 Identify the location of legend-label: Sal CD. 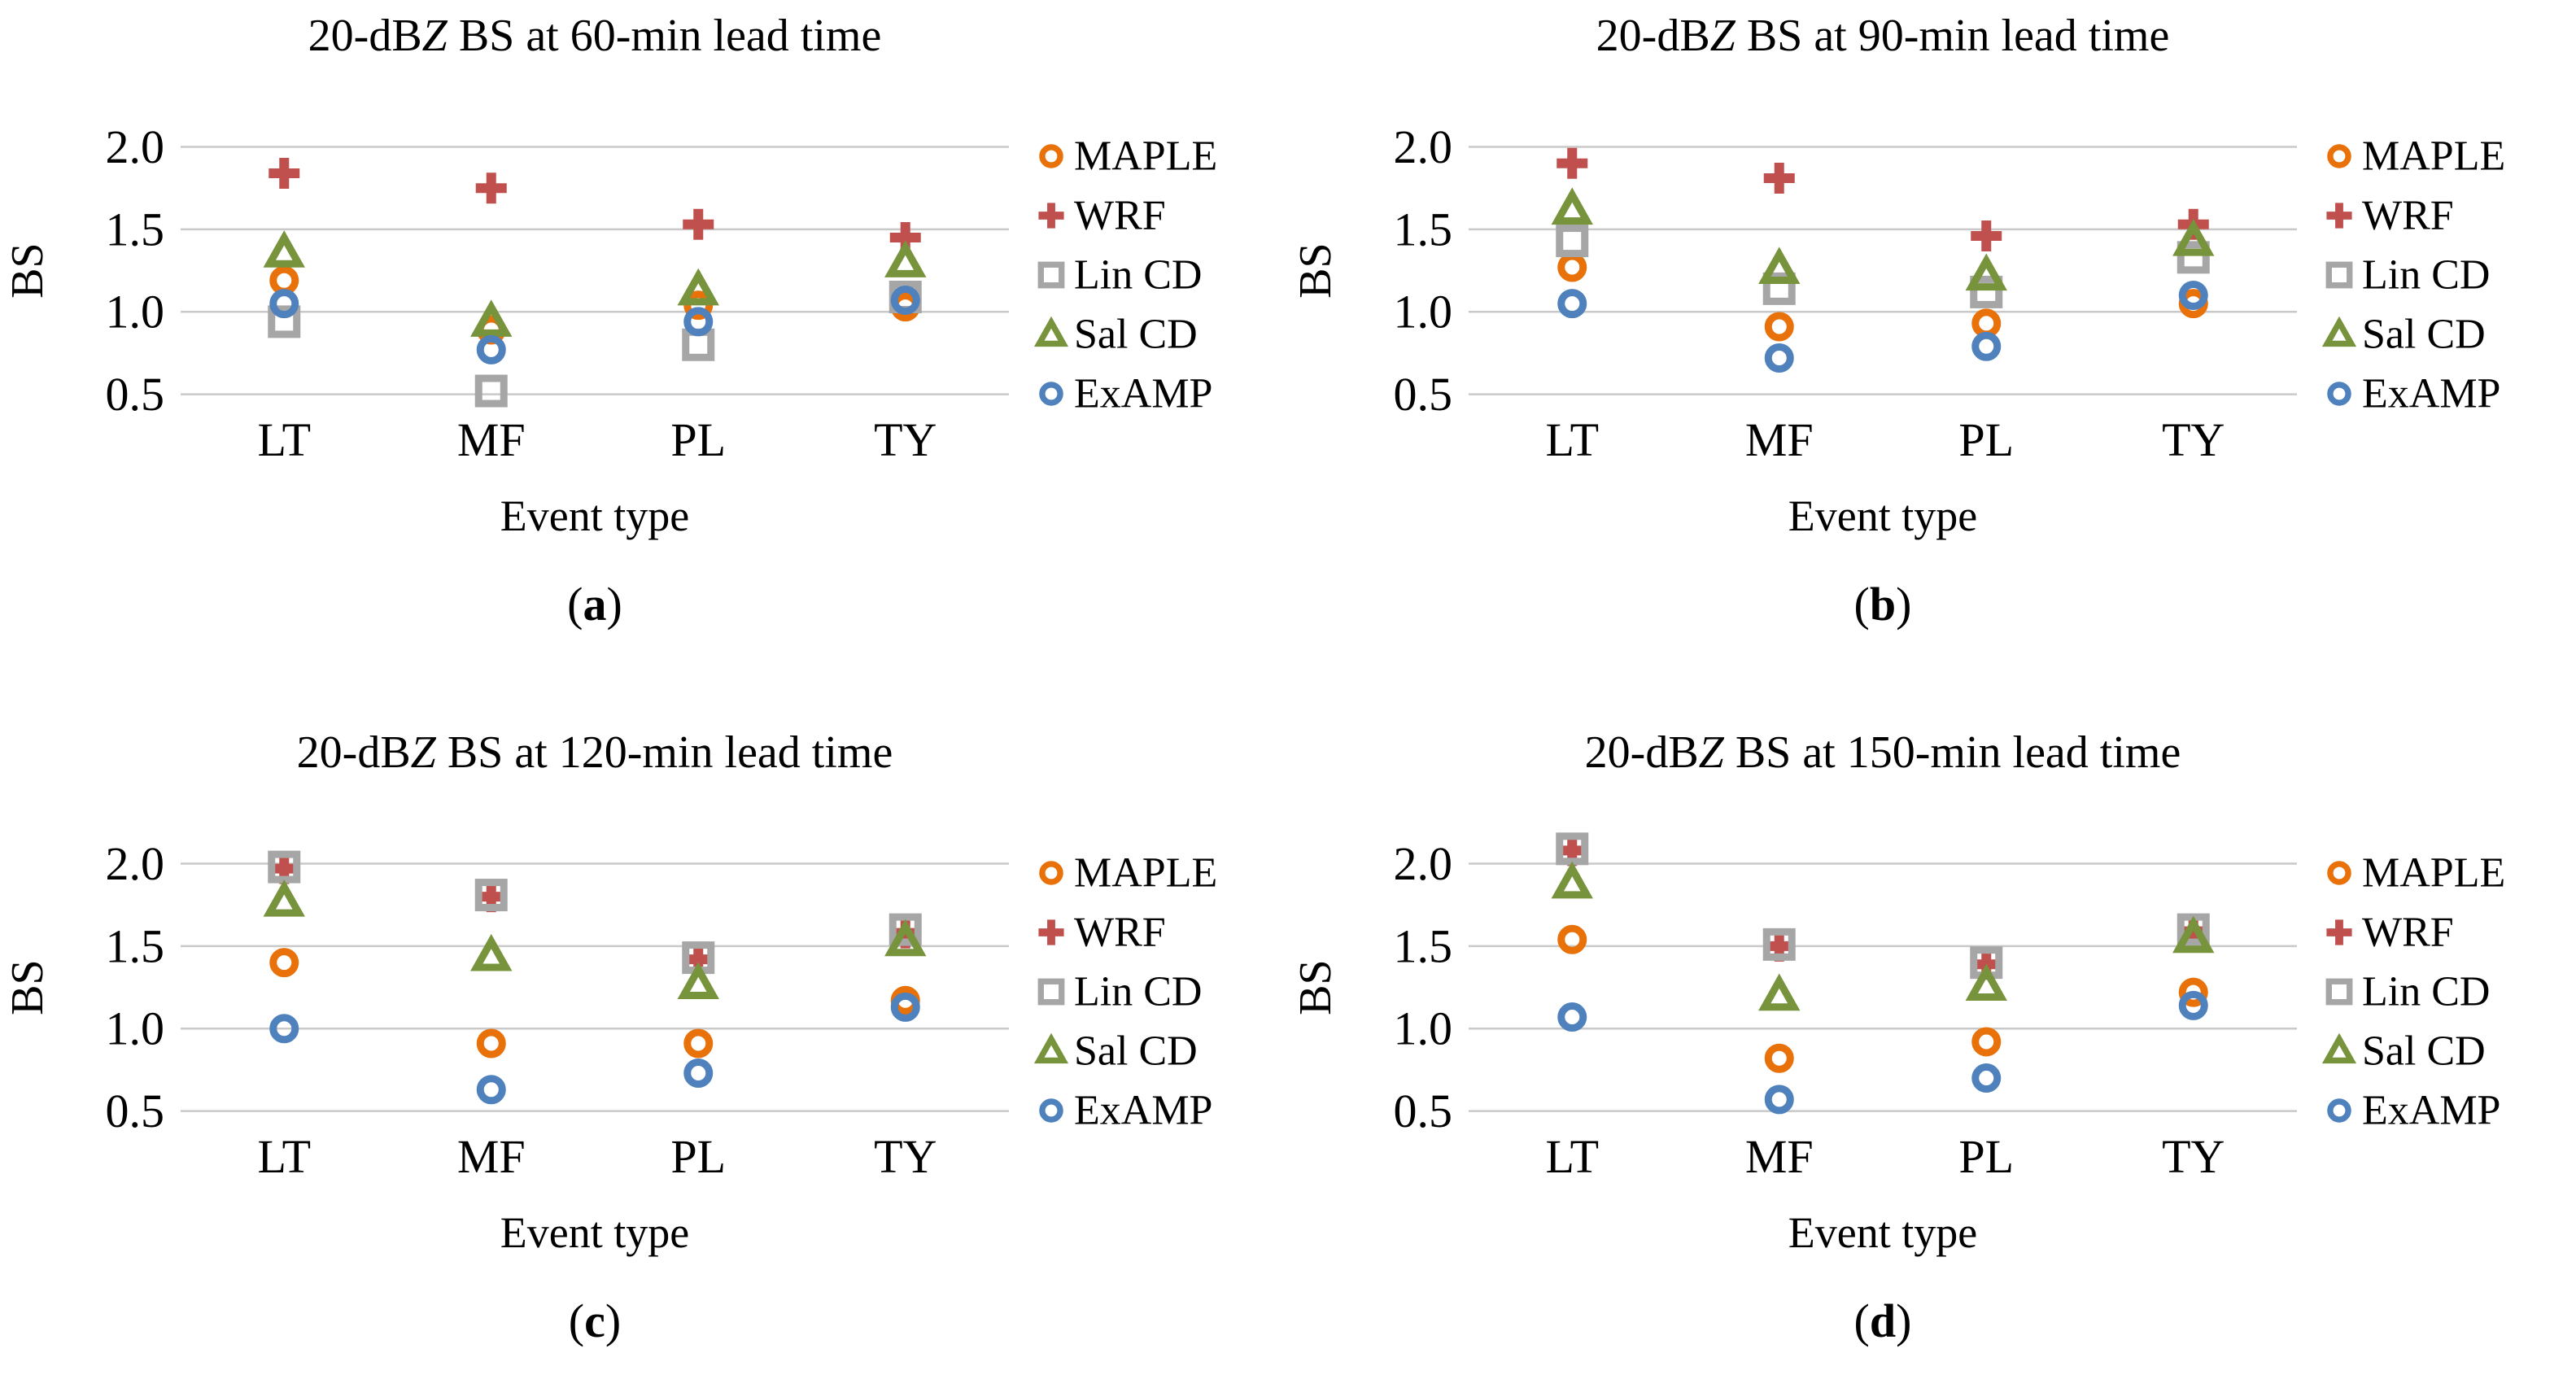
(2424, 335).